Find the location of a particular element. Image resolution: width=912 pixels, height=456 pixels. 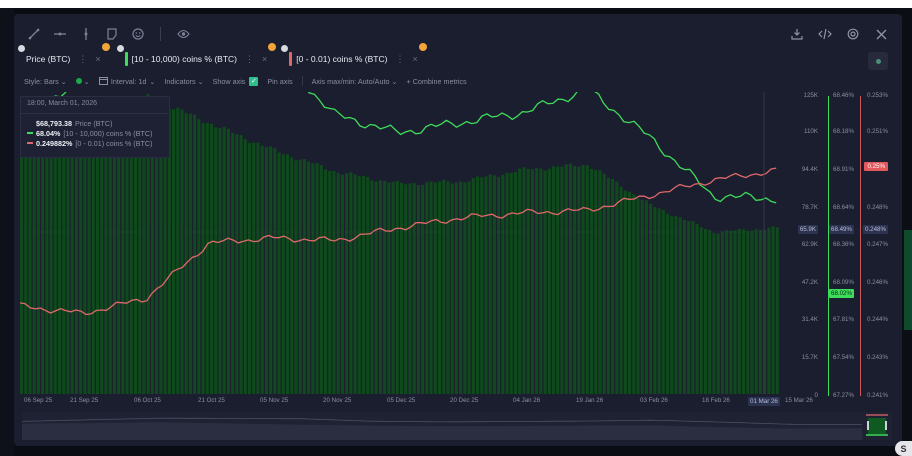

axis-tick: 67.81% is located at coordinates (843, 319).